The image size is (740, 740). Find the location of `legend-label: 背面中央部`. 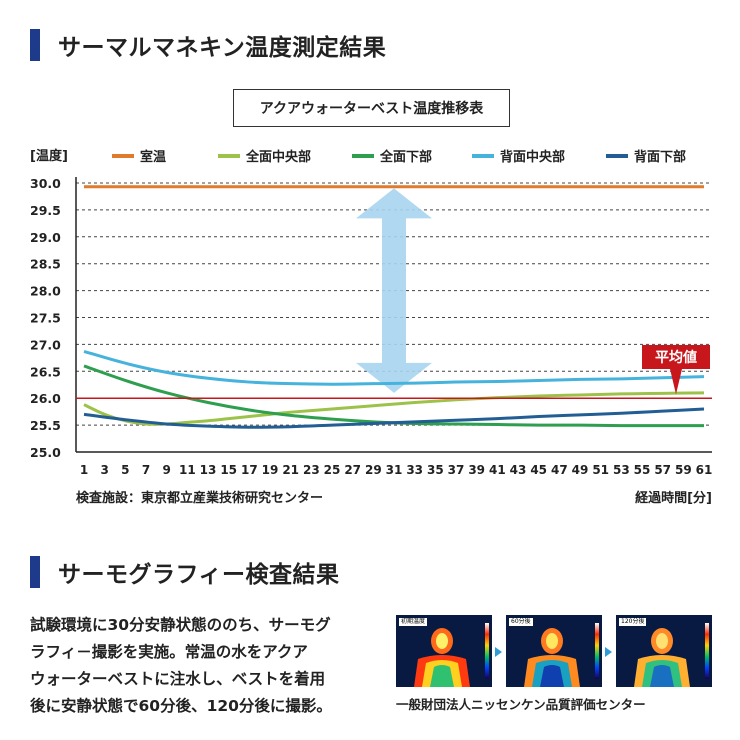

legend-label: 背面中央部 is located at coordinates (532, 157).